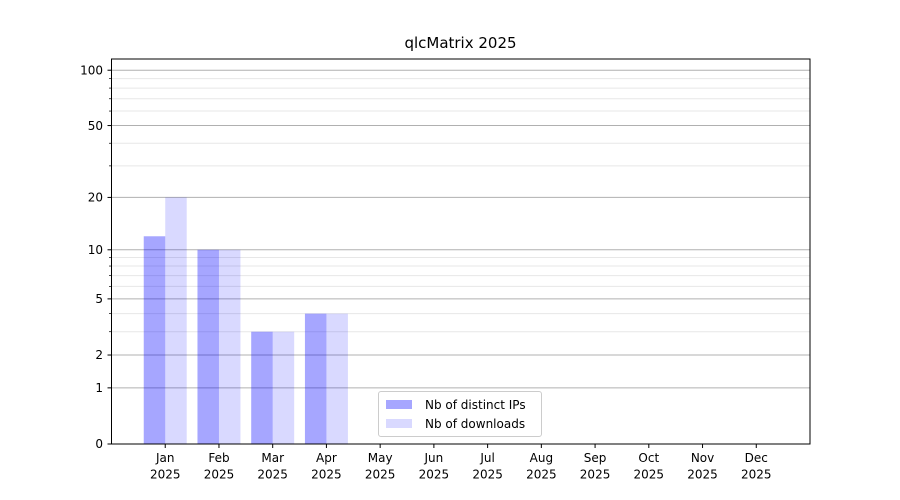 The image size is (900, 500). Describe the element at coordinates (99, 355) in the screenshot. I see `y-tick-label-2: 2` at that location.